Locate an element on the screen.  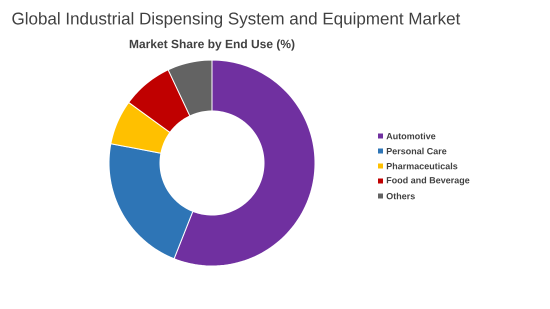
legend-label: Others is located at coordinates (400, 196).